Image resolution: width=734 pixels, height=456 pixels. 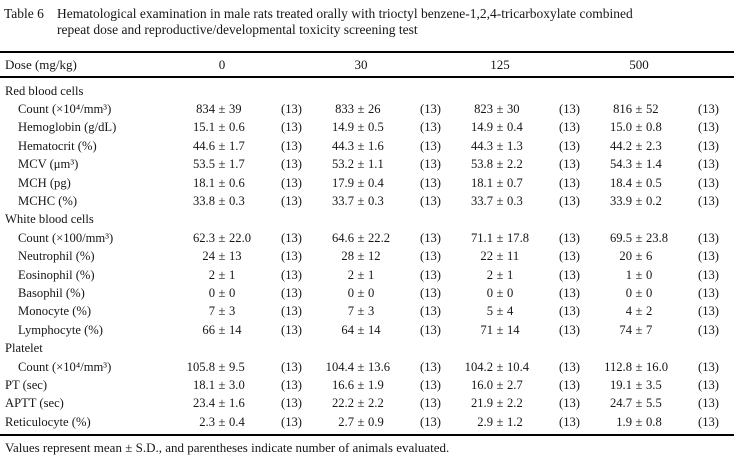 What do you see at coordinates (654, 127) in the screenshot?
I see `sd-value: 0.8` at bounding box center [654, 127].